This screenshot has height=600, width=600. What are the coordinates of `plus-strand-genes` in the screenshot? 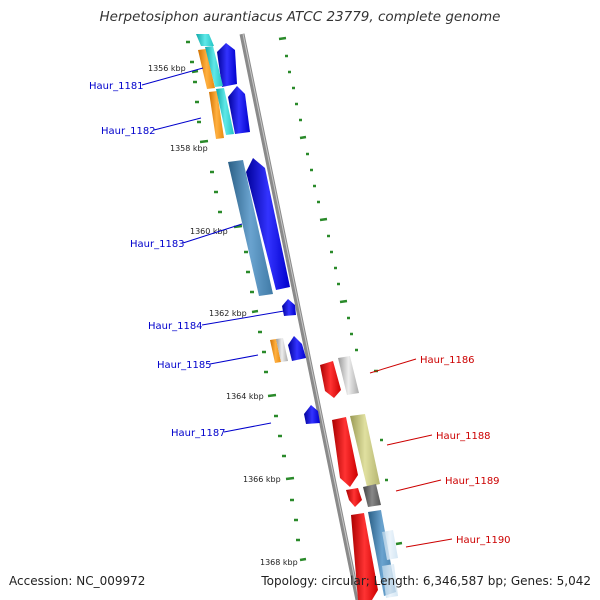 It's located at (349, 480).